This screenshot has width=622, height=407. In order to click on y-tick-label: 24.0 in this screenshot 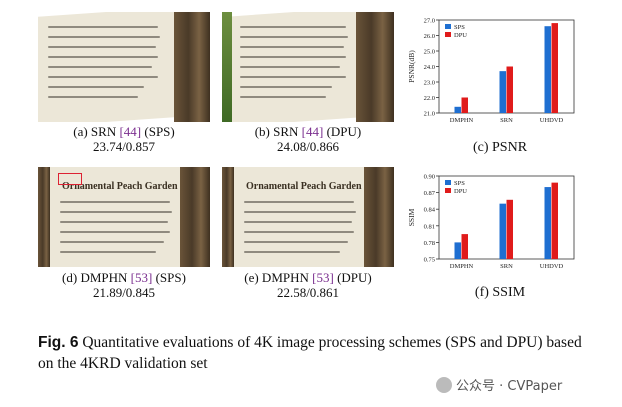, I will do `click(429, 67)`.